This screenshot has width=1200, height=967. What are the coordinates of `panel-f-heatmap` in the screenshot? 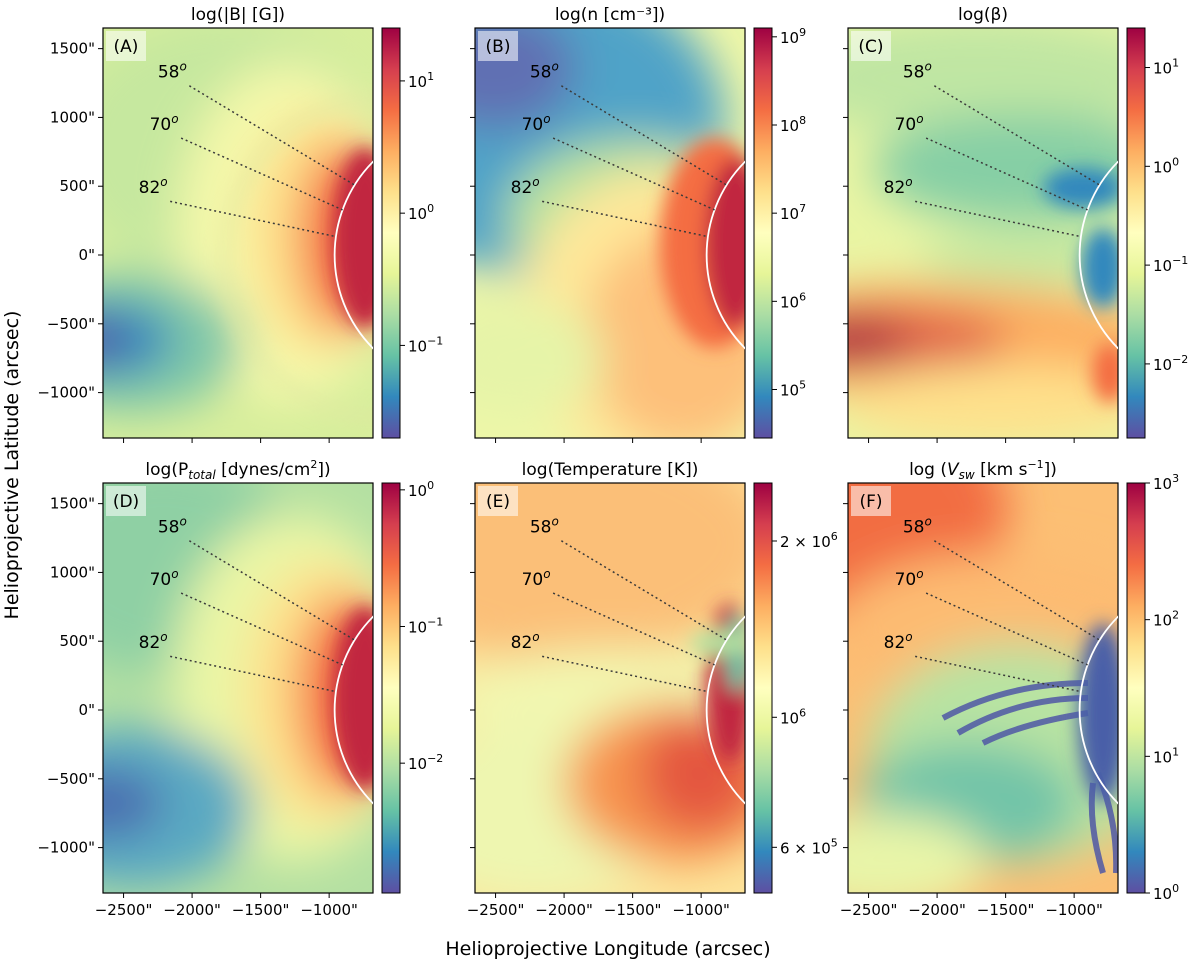 It's located at (983, 688).